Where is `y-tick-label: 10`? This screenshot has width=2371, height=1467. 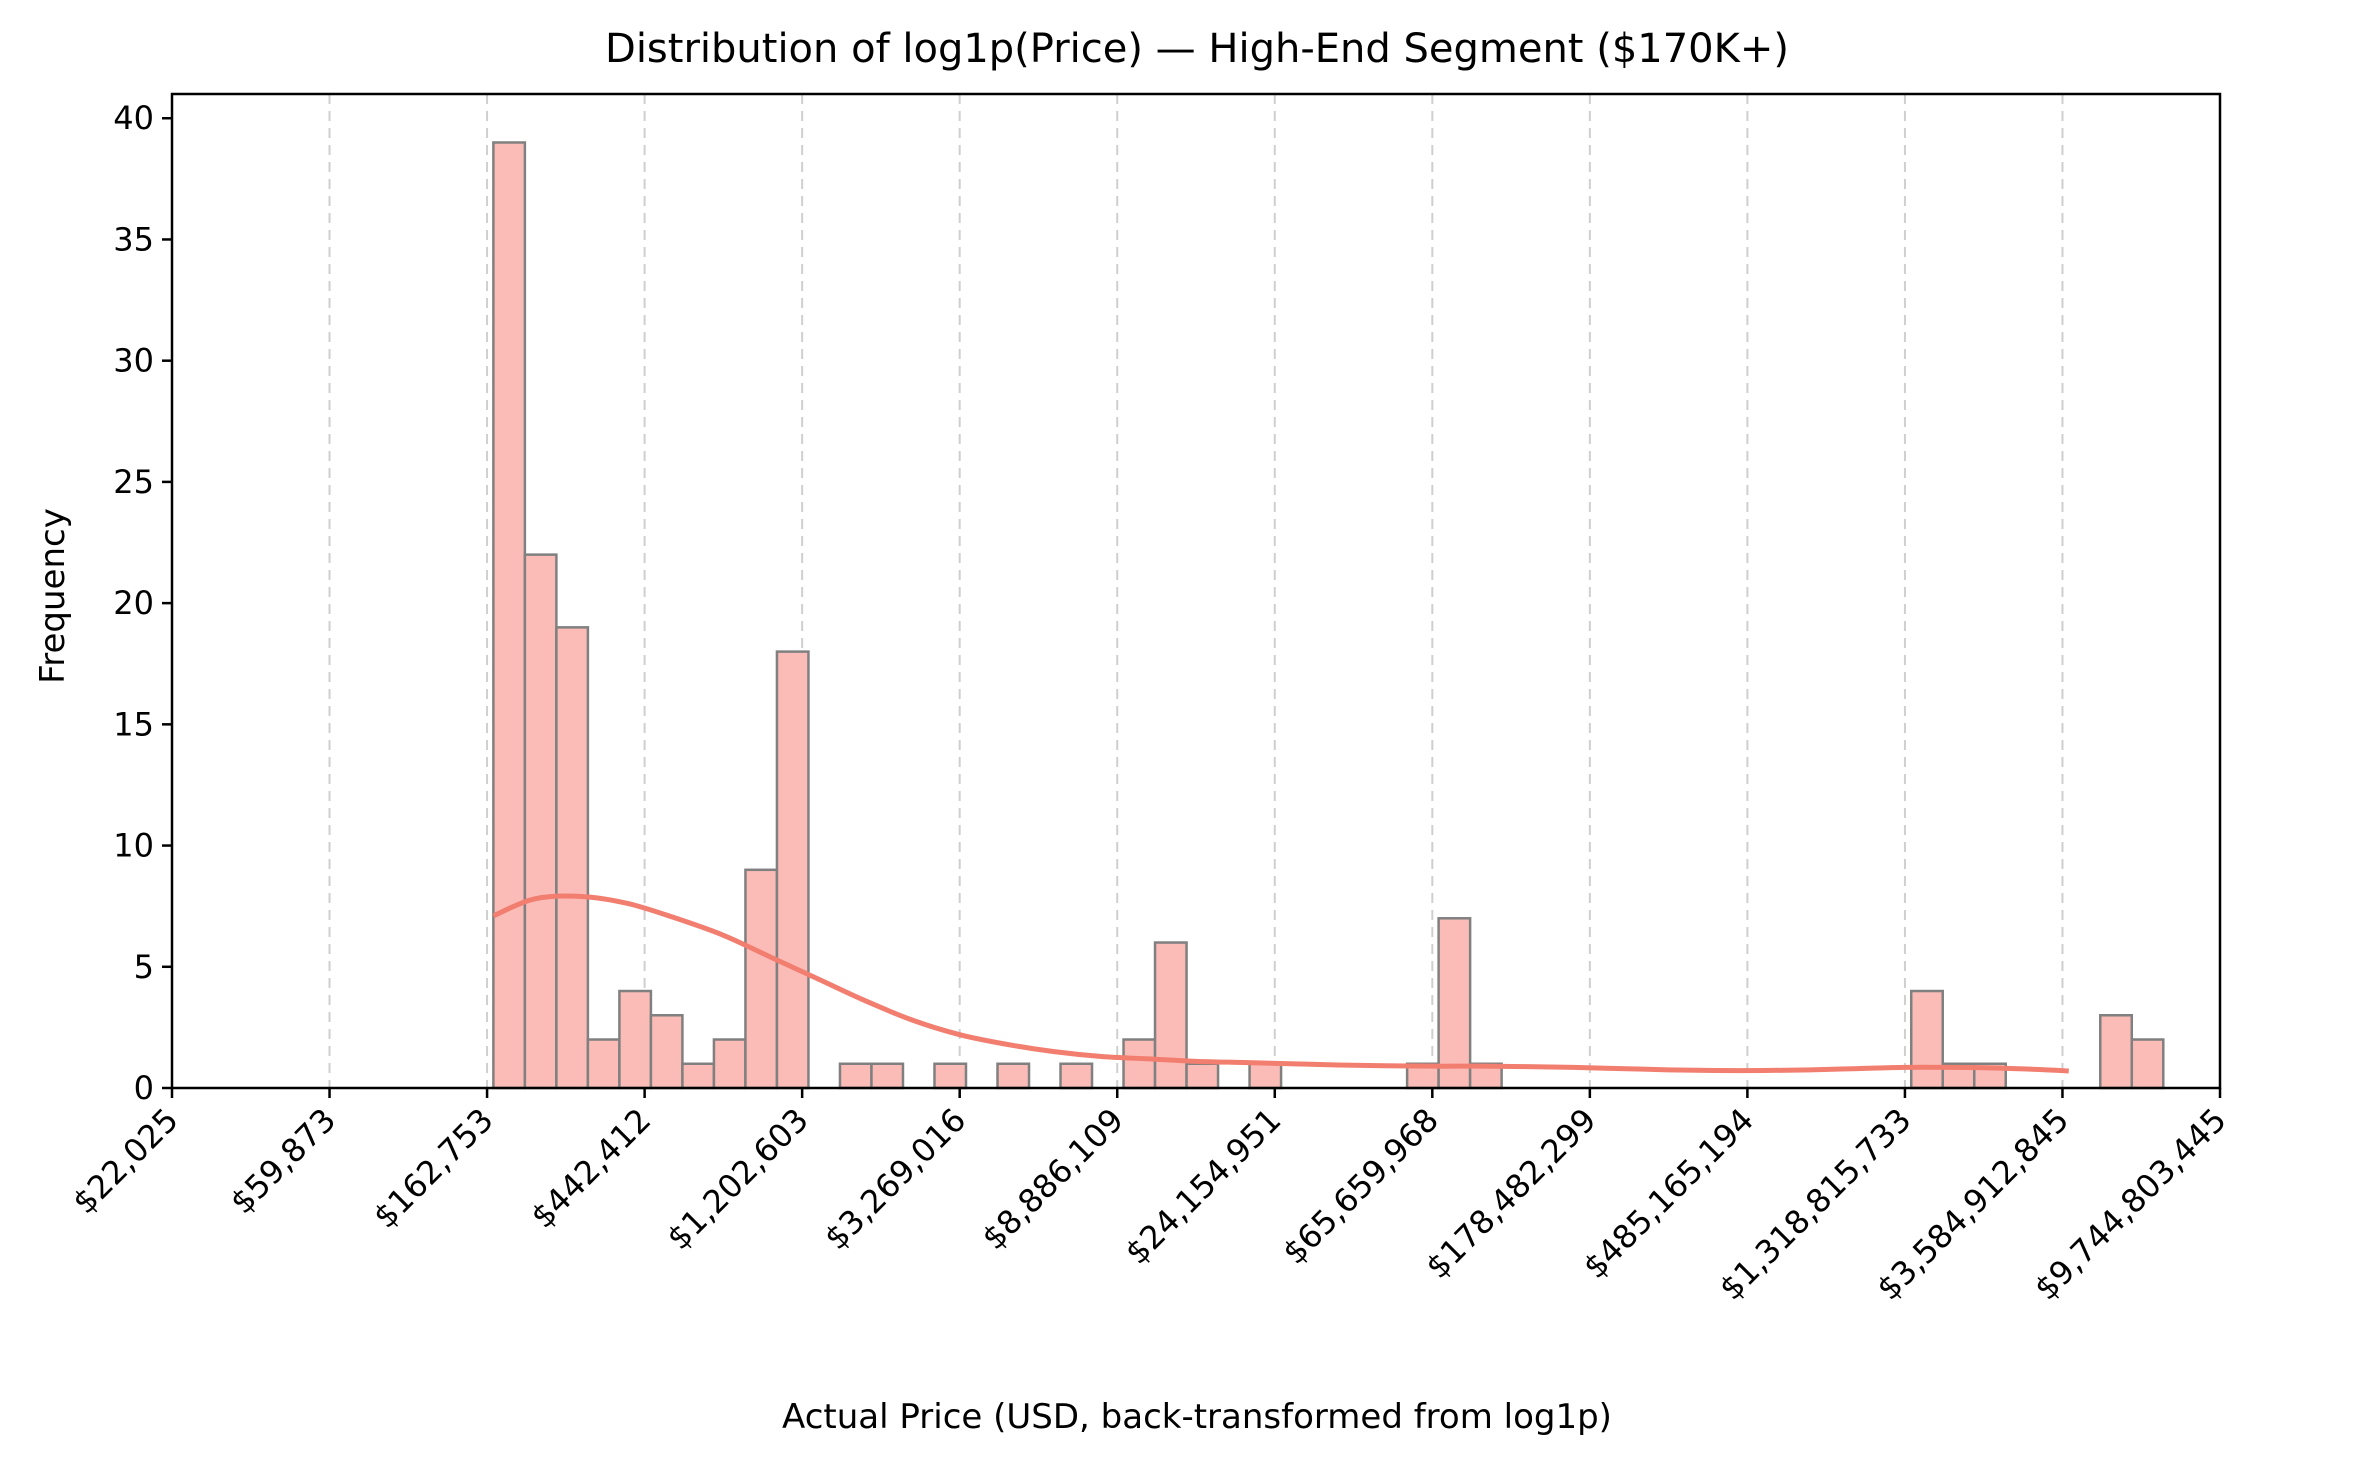
y-tick-label: 10 is located at coordinates (133, 846).